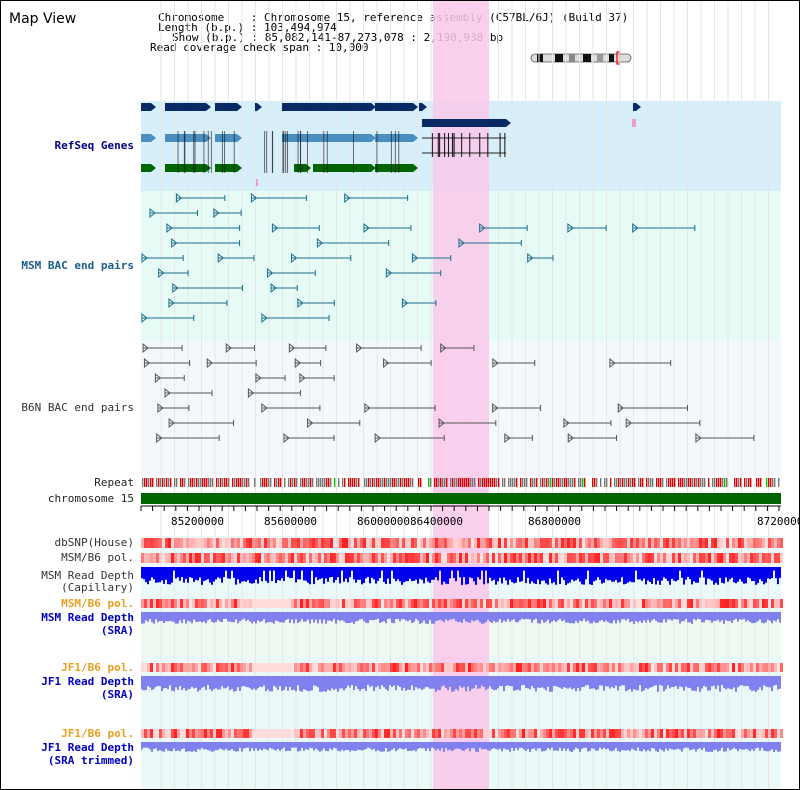 This screenshot has width=800, height=790. Describe the element at coordinates (94, 542) in the screenshot. I see `dbsnp-label: dbSNP(House)` at that location.